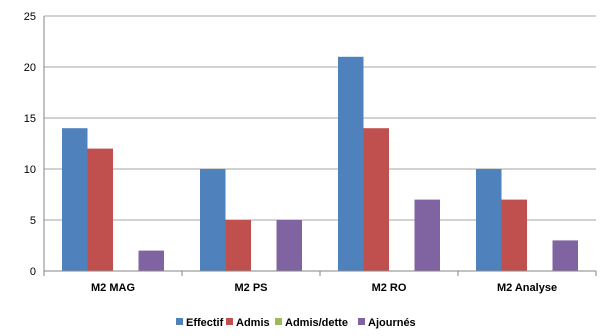 This screenshot has width=604, height=336. What do you see at coordinates (30, 170) in the screenshot?
I see `y-tick-label: 10` at bounding box center [30, 170].